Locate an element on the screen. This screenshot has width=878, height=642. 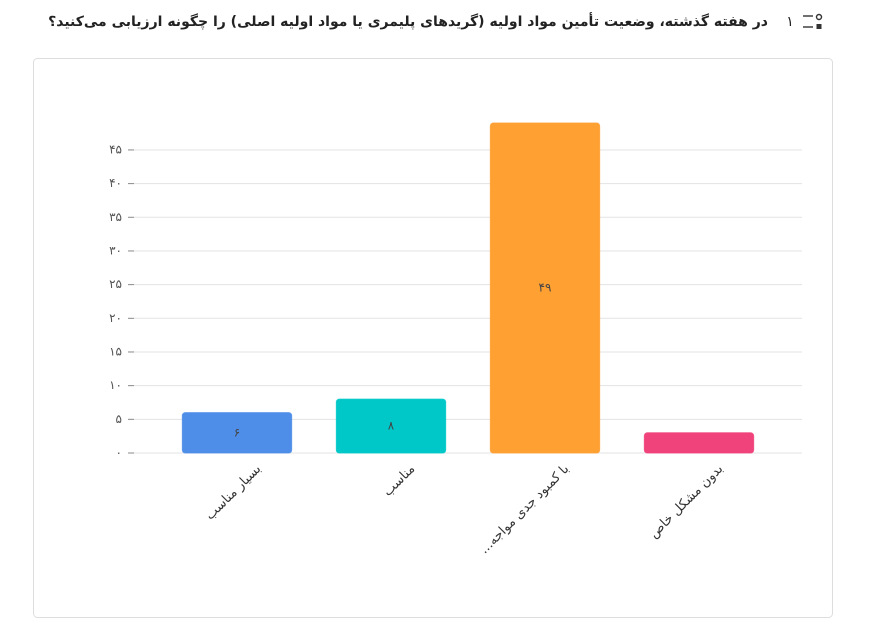
value-label: ۶ is located at coordinates (237, 432).